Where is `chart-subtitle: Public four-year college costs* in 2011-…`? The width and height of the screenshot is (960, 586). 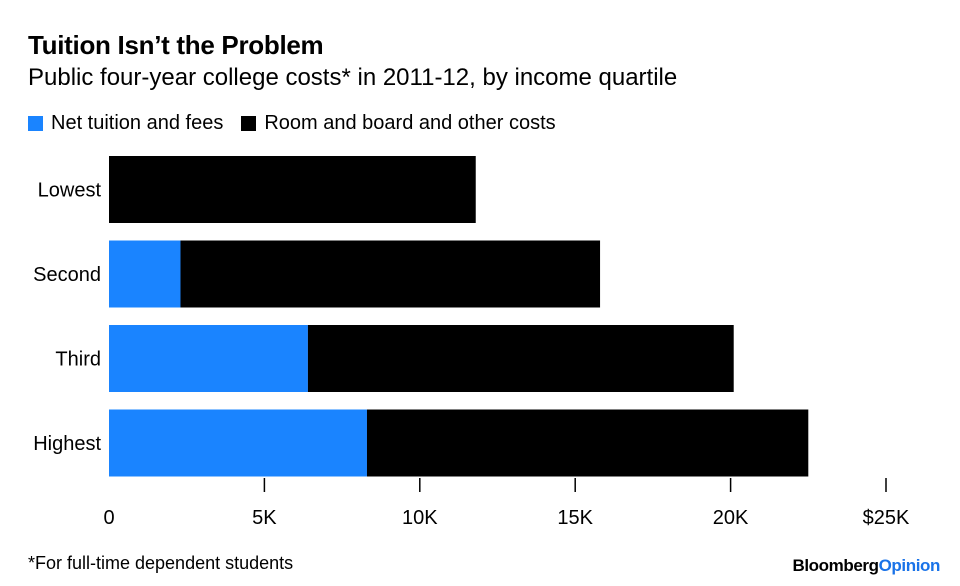 chart-subtitle: Public four-year college costs* in 2011-… is located at coordinates (353, 77).